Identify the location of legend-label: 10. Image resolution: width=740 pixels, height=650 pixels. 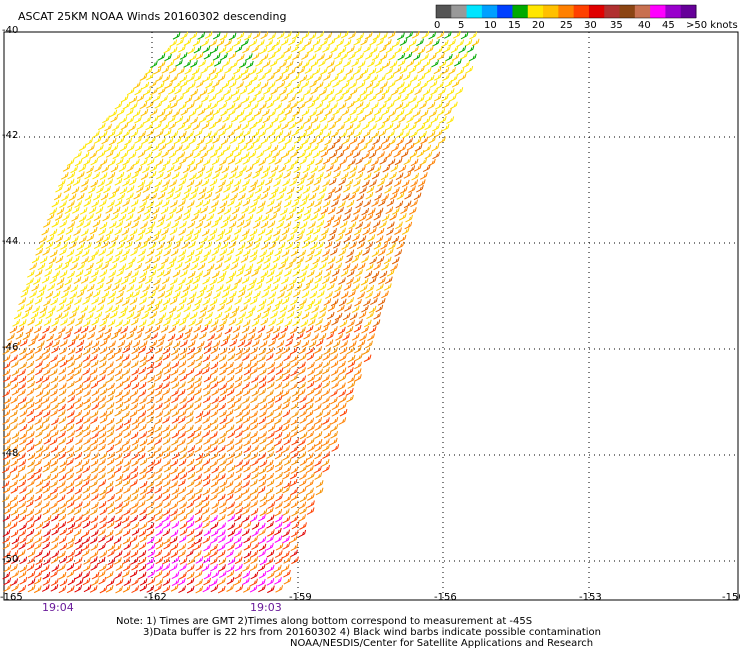
(490, 25).